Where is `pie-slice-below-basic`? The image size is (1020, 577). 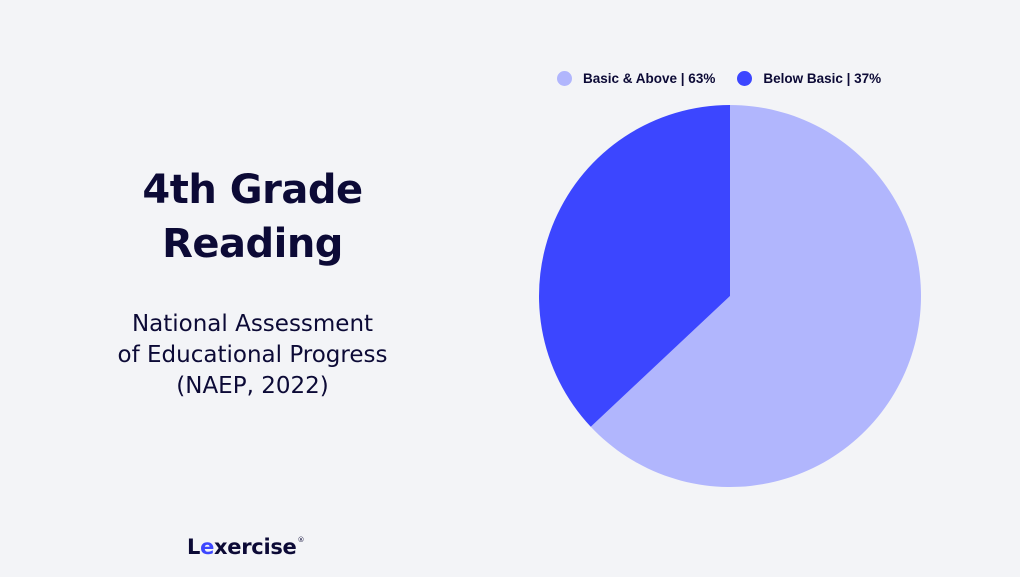
pie-slice-below-basic is located at coordinates (634, 266).